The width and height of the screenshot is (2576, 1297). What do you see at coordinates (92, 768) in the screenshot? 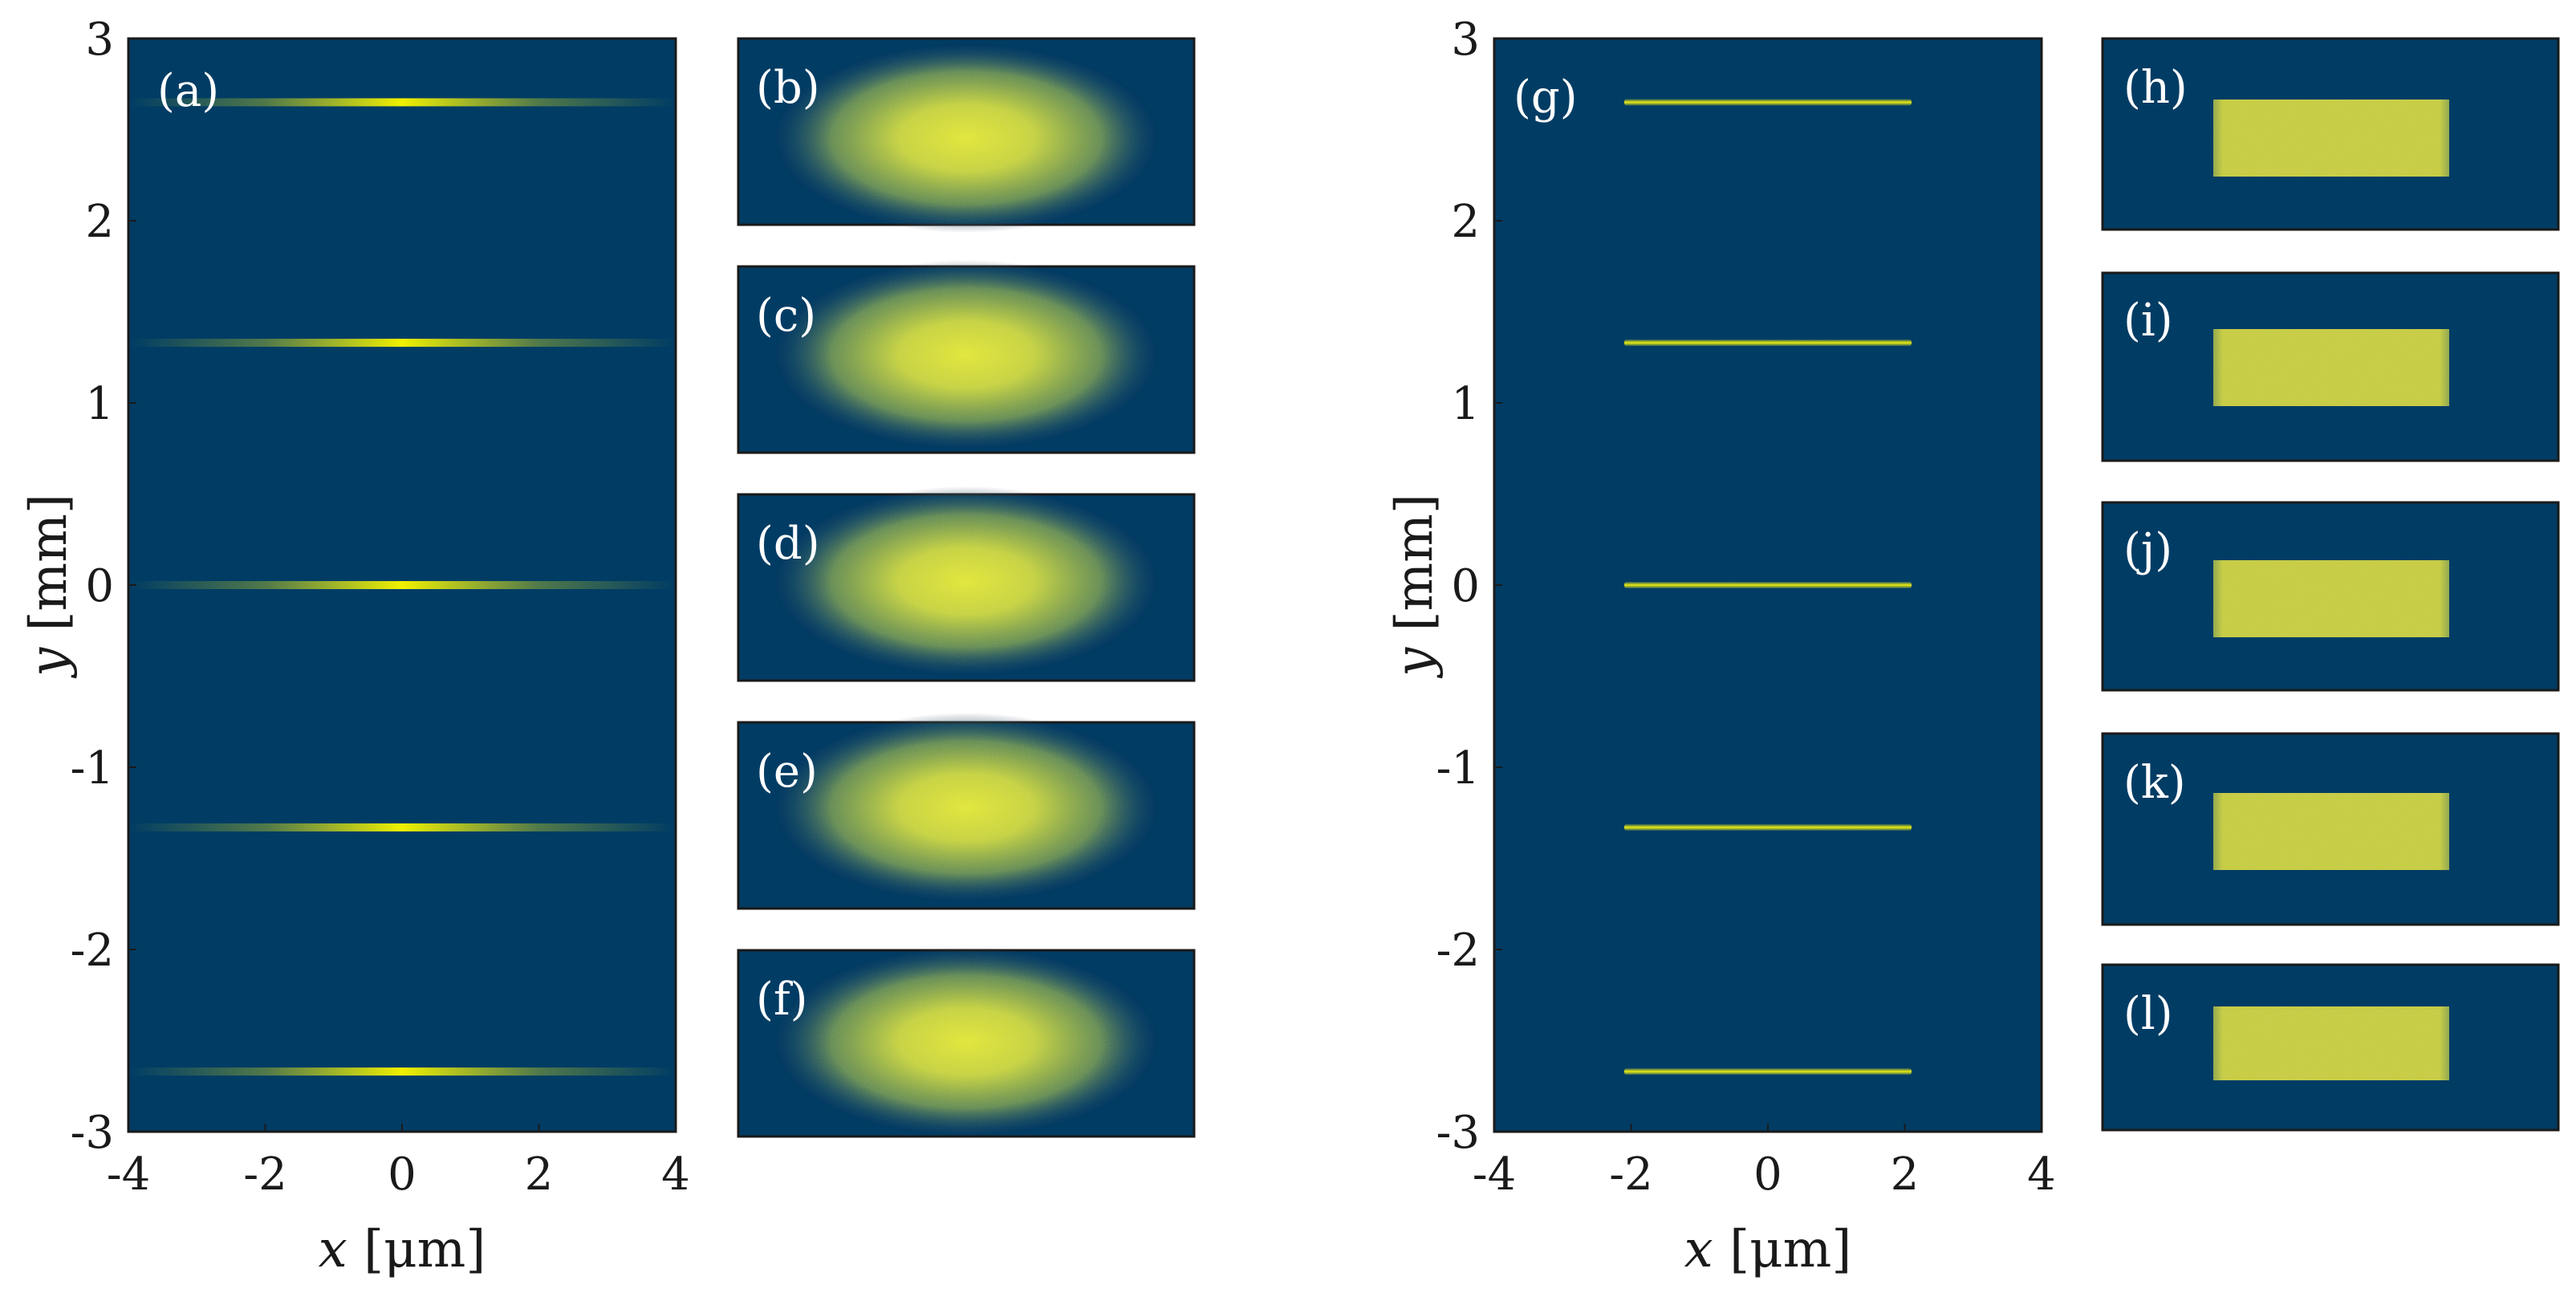
I see `ytick-label-a-4: -1` at bounding box center [92, 768].